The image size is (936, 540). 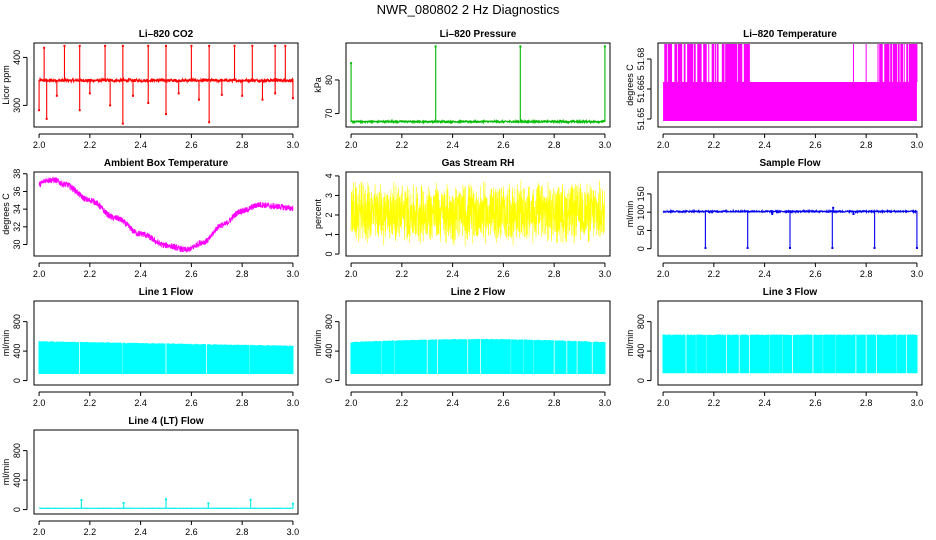 I want to click on y-tick-label: 50, so click(x=641, y=230).